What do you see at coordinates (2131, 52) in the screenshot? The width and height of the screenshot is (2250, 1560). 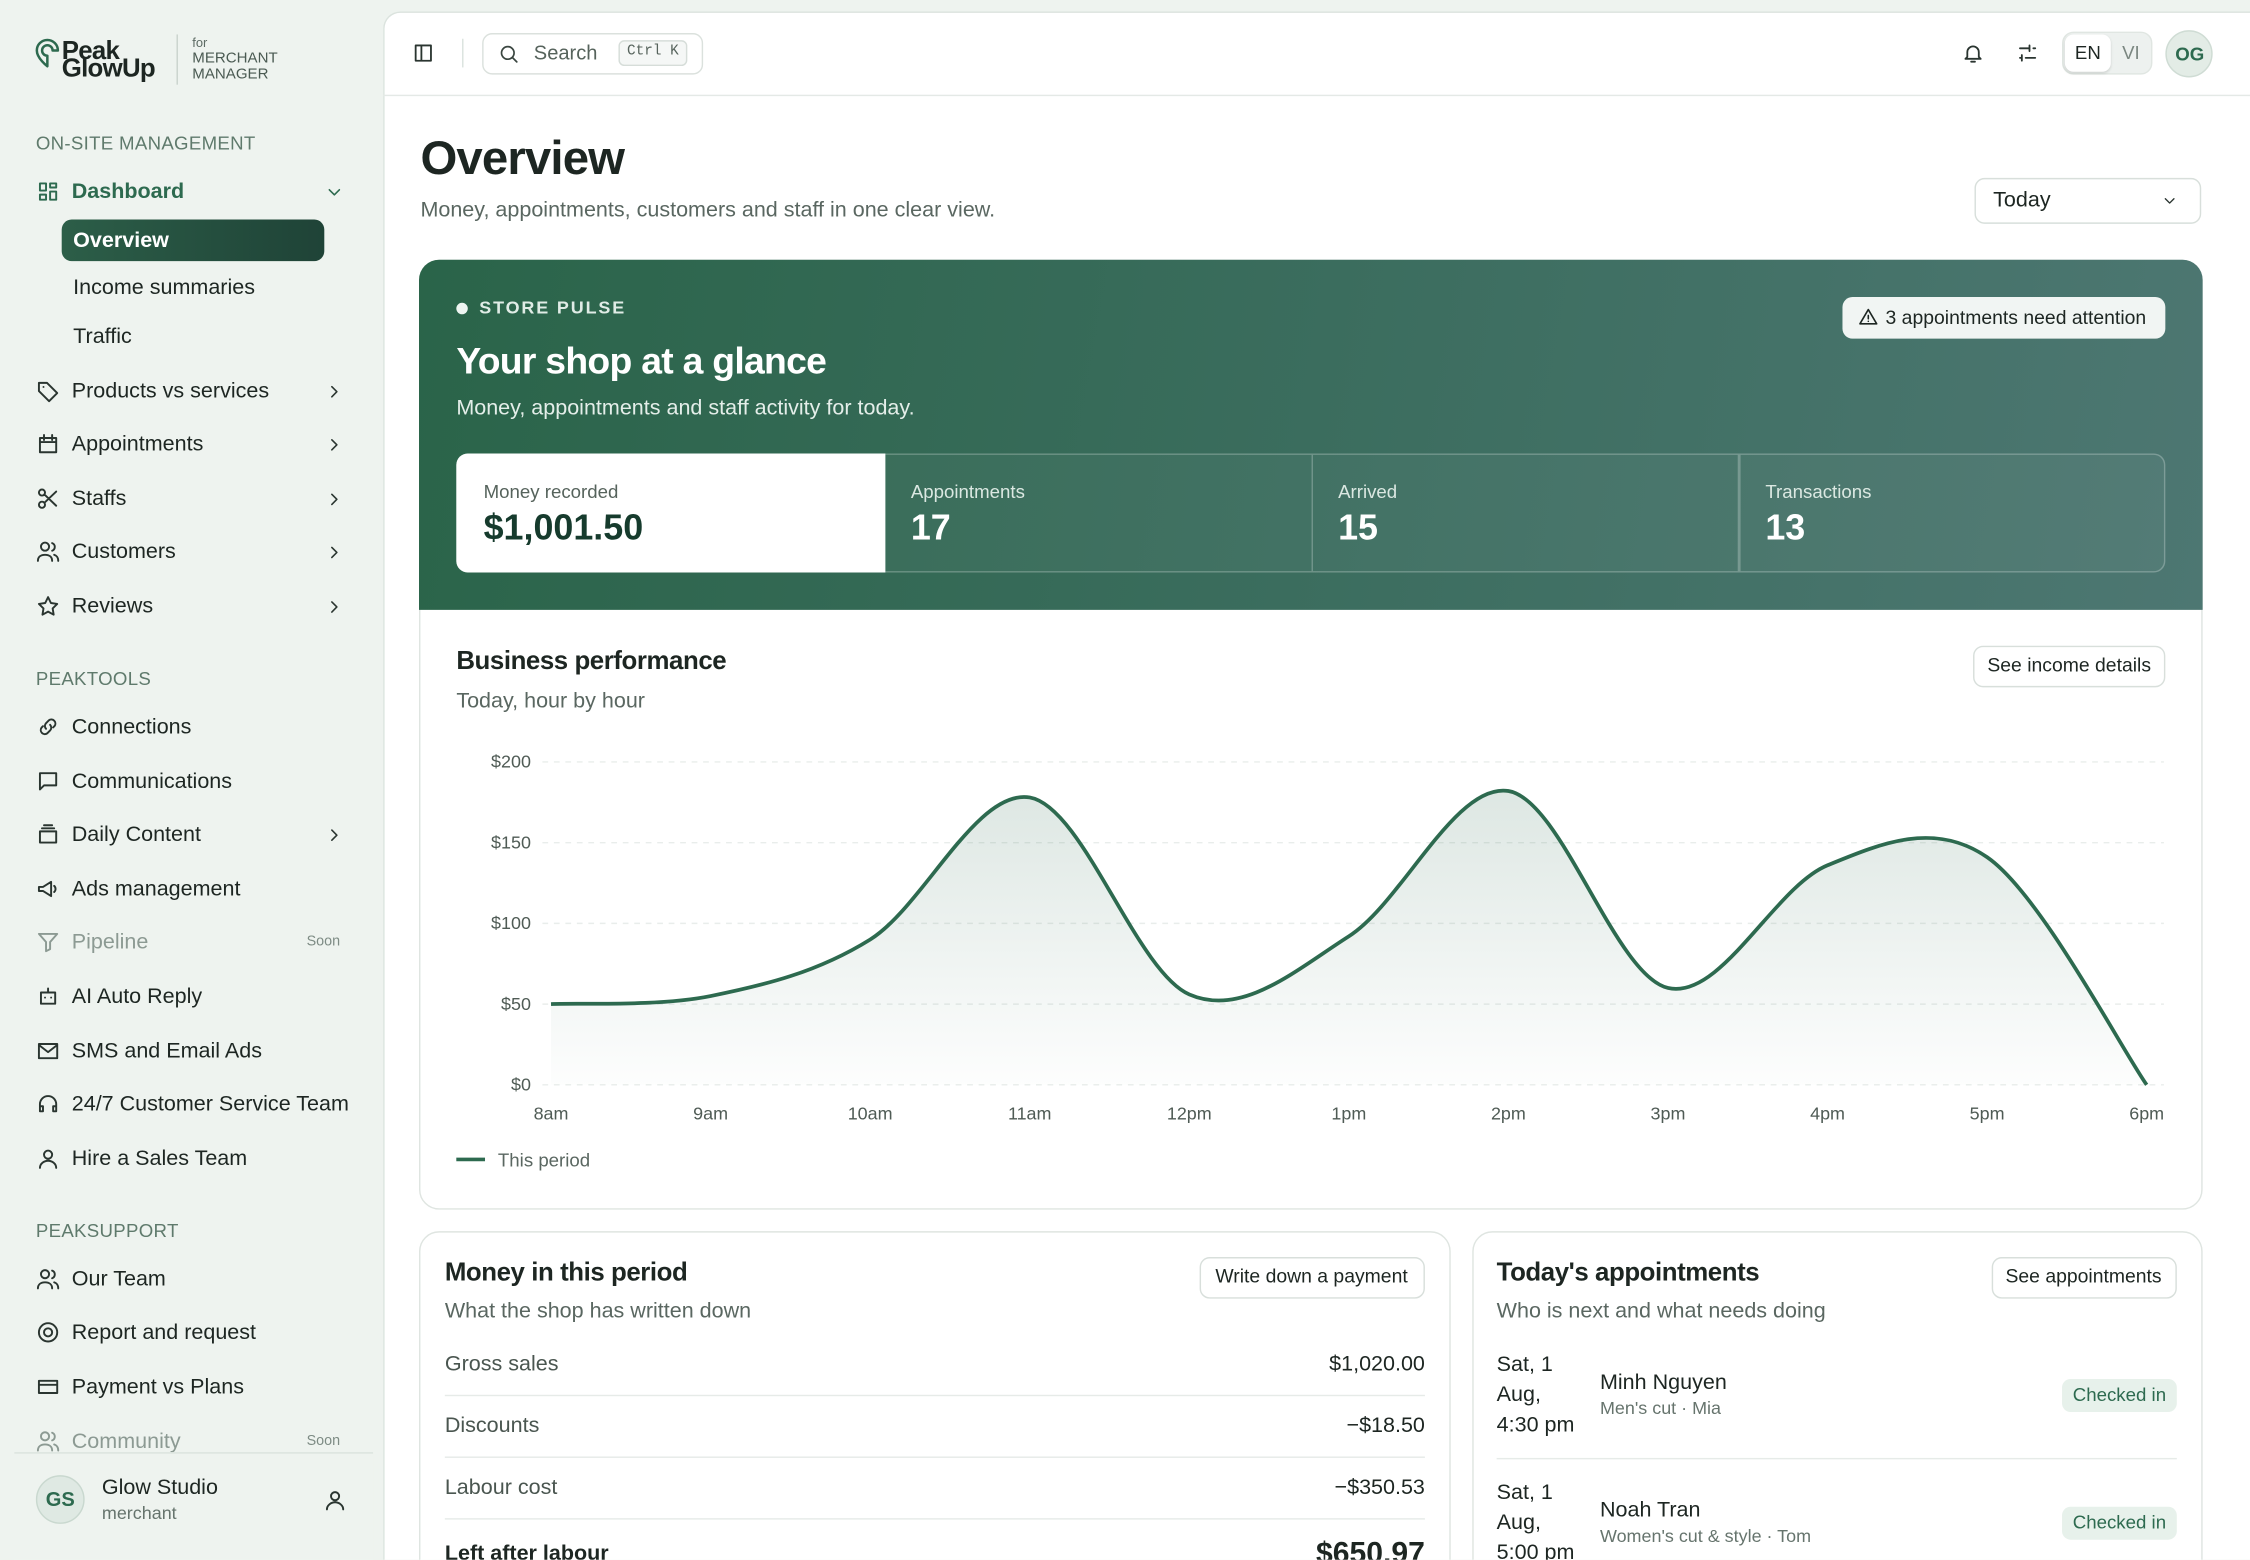 I see `language-option: VI` at bounding box center [2131, 52].